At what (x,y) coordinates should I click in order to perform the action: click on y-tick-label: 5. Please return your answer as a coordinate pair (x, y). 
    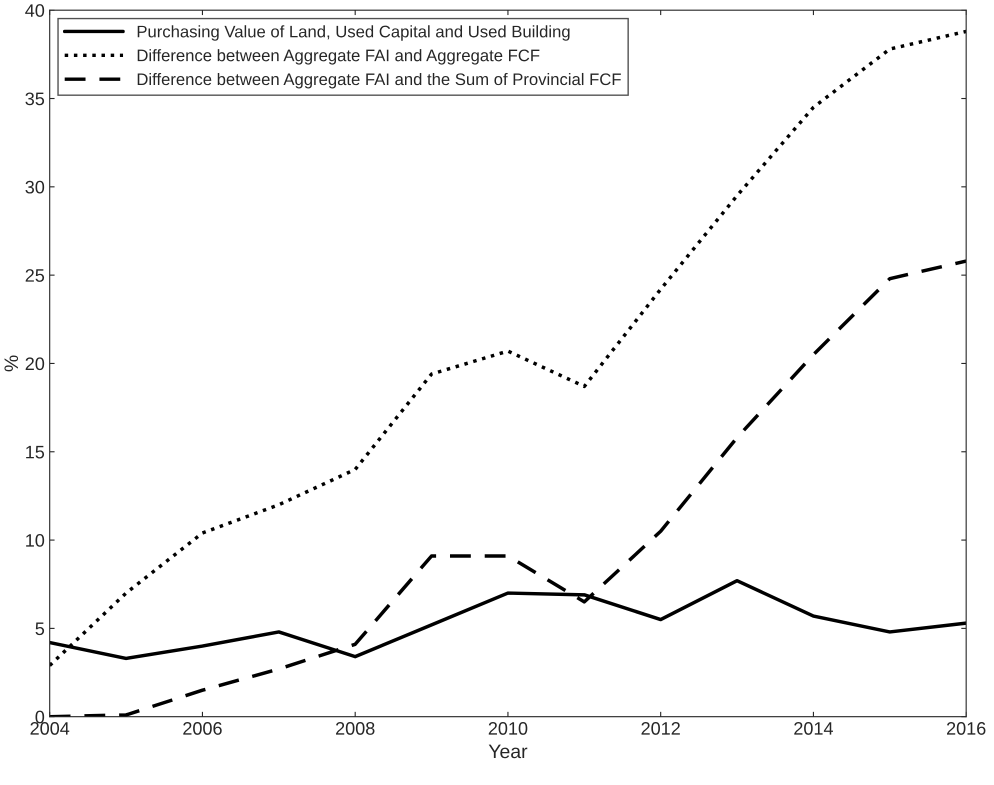
    Looking at the image, I should click on (40, 629).